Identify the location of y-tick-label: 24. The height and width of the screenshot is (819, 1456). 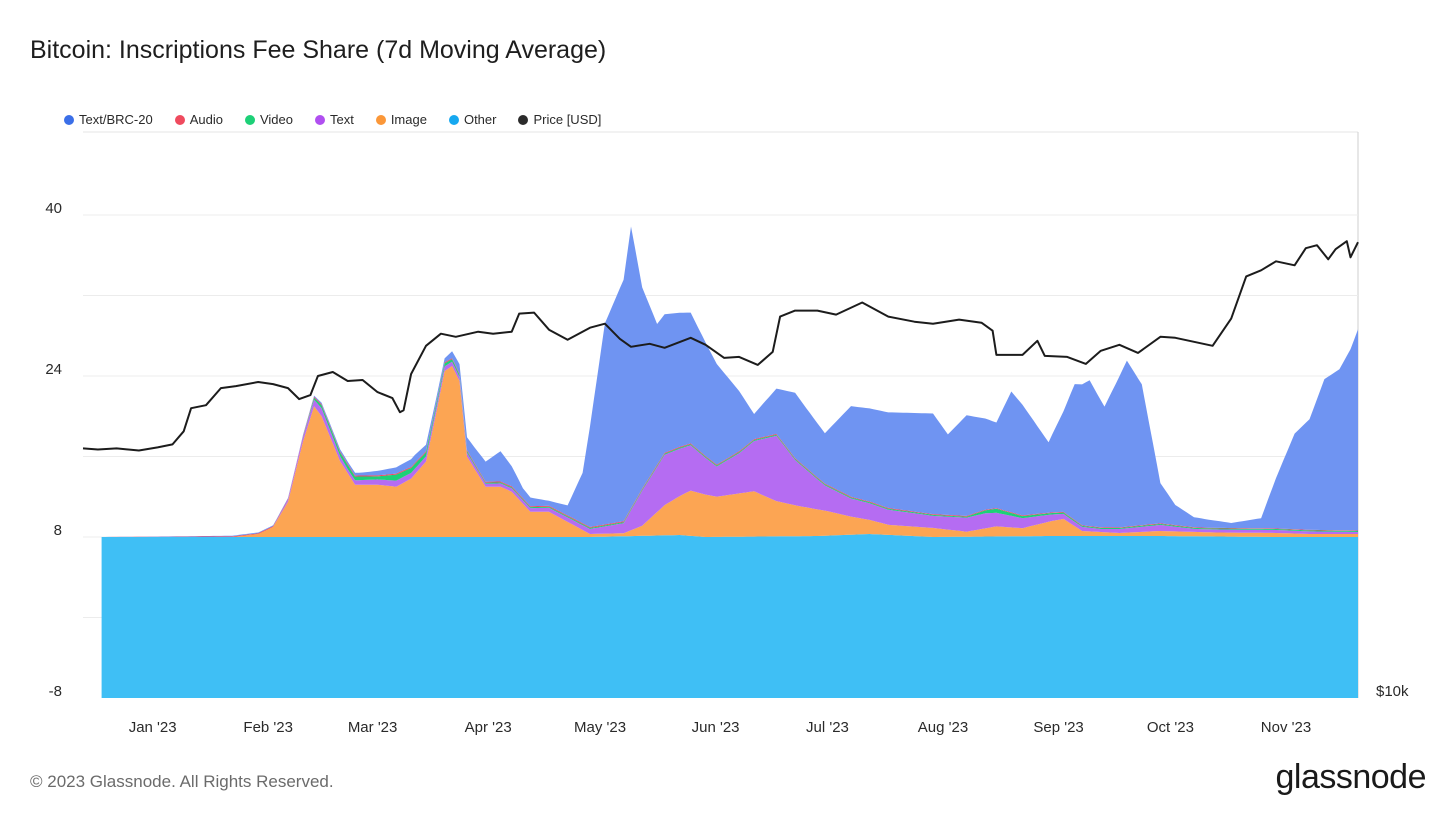
(53, 369).